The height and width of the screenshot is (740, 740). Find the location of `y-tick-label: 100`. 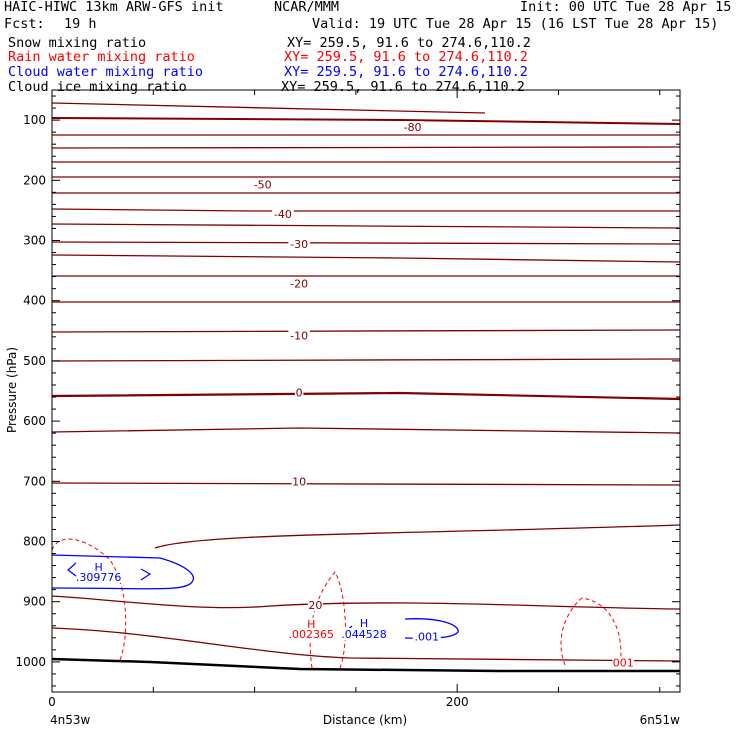

y-tick-label: 100 is located at coordinates (34, 120).